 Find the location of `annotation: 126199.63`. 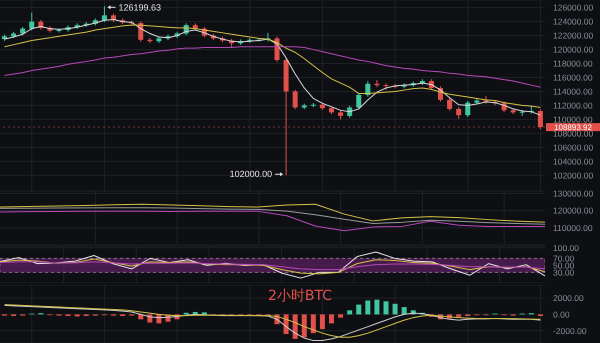

annotation: 126199.63 is located at coordinates (140, 7).